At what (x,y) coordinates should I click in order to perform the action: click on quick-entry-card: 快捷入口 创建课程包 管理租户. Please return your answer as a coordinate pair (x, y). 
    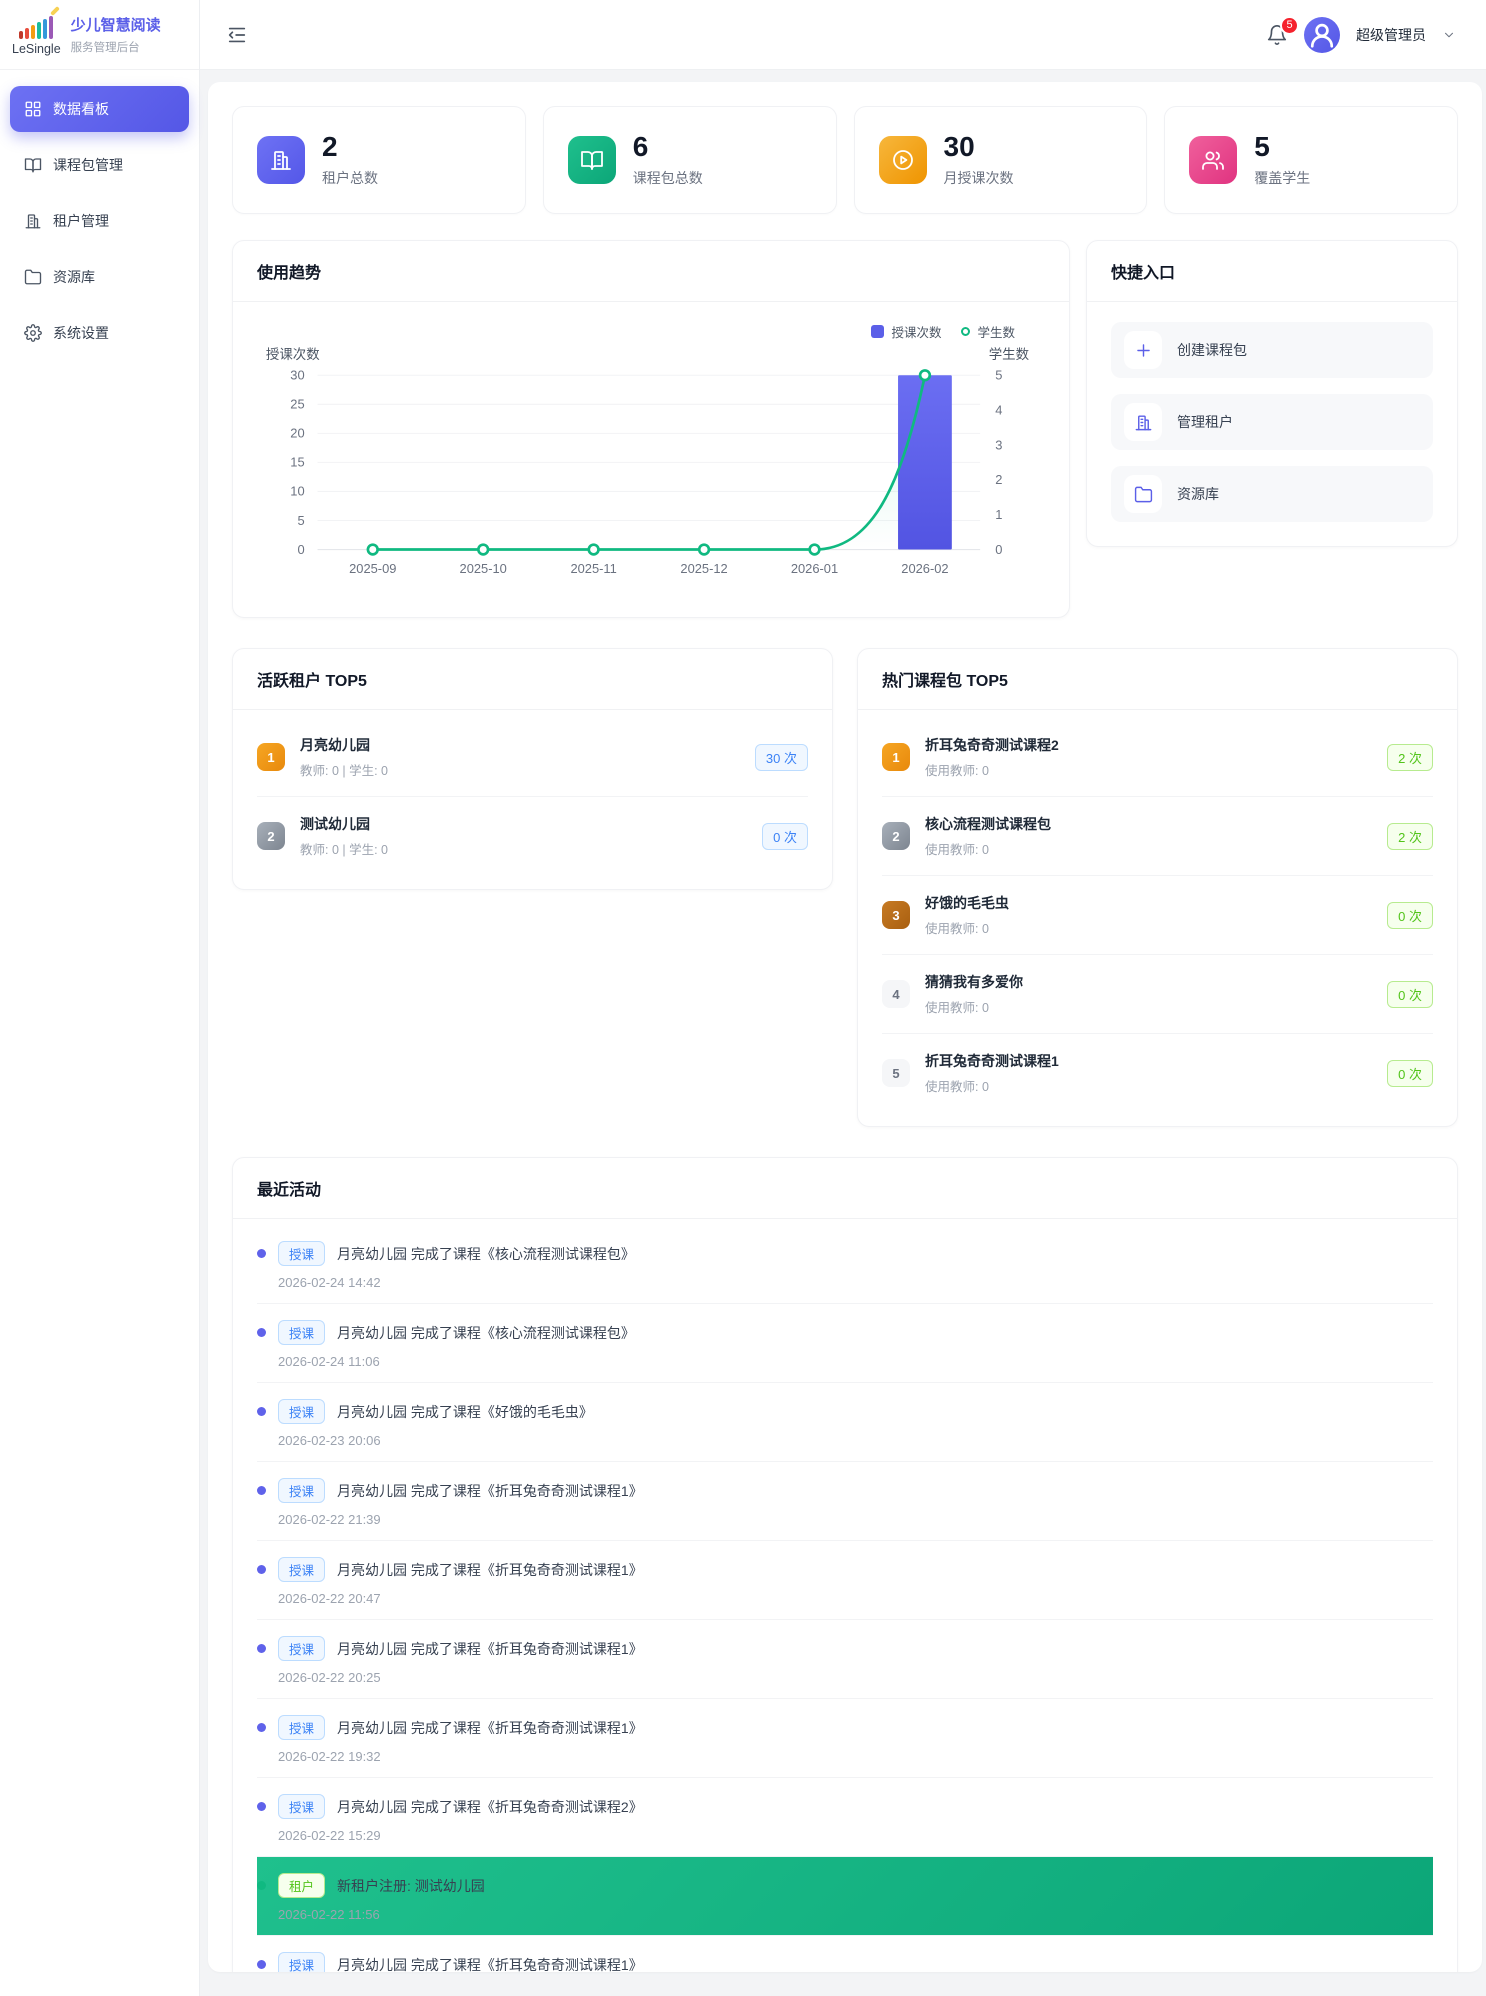
    Looking at the image, I should click on (1272, 394).